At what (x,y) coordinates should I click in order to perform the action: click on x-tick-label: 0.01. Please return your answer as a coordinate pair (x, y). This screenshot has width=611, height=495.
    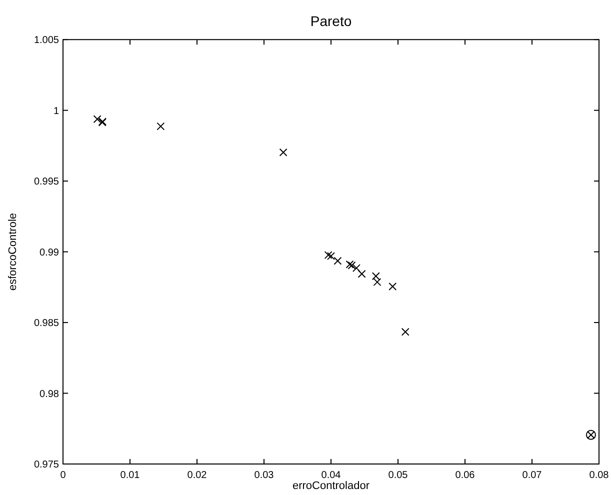
    Looking at the image, I should click on (130, 475).